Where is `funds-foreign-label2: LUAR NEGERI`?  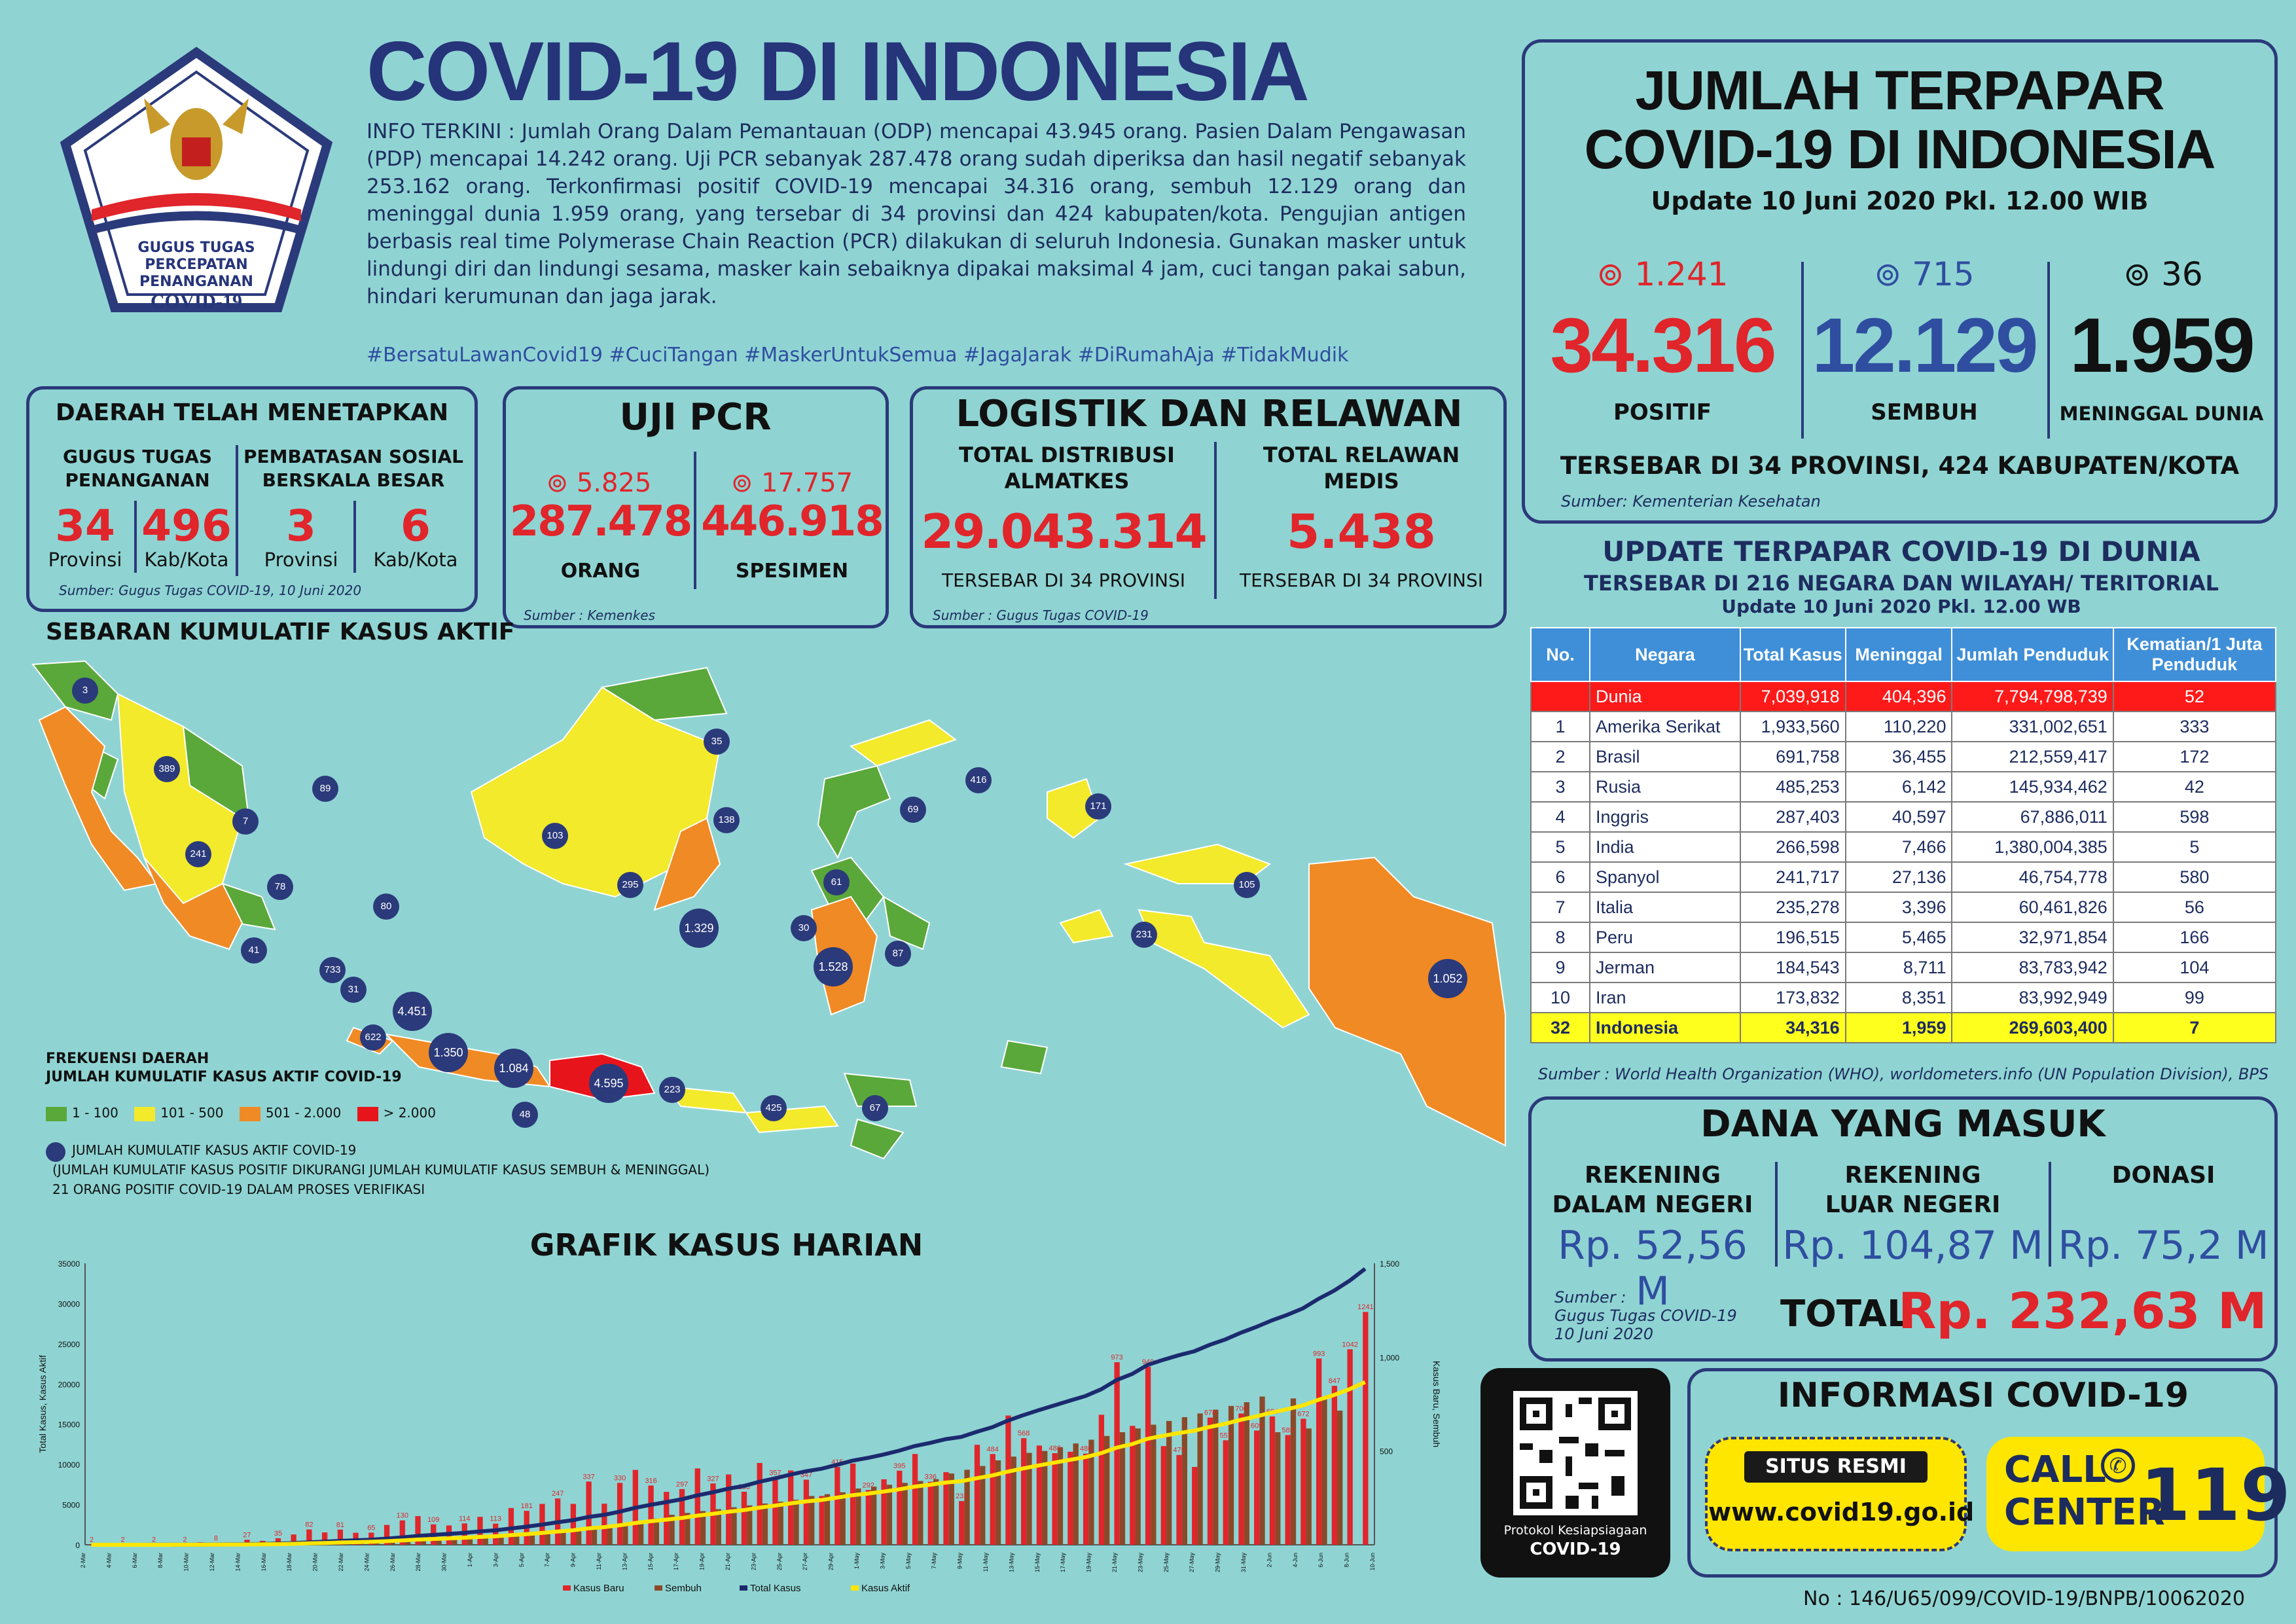 funds-foreign-label2: LUAR NEGERI is located at coordinates (1913, 1204).